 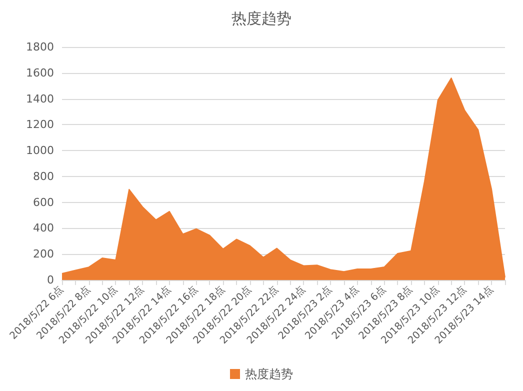 What do you see at coordinates (43, 228) in the screenshot?
I see `y-tick-label: 400` at bounding box center [43, 228].